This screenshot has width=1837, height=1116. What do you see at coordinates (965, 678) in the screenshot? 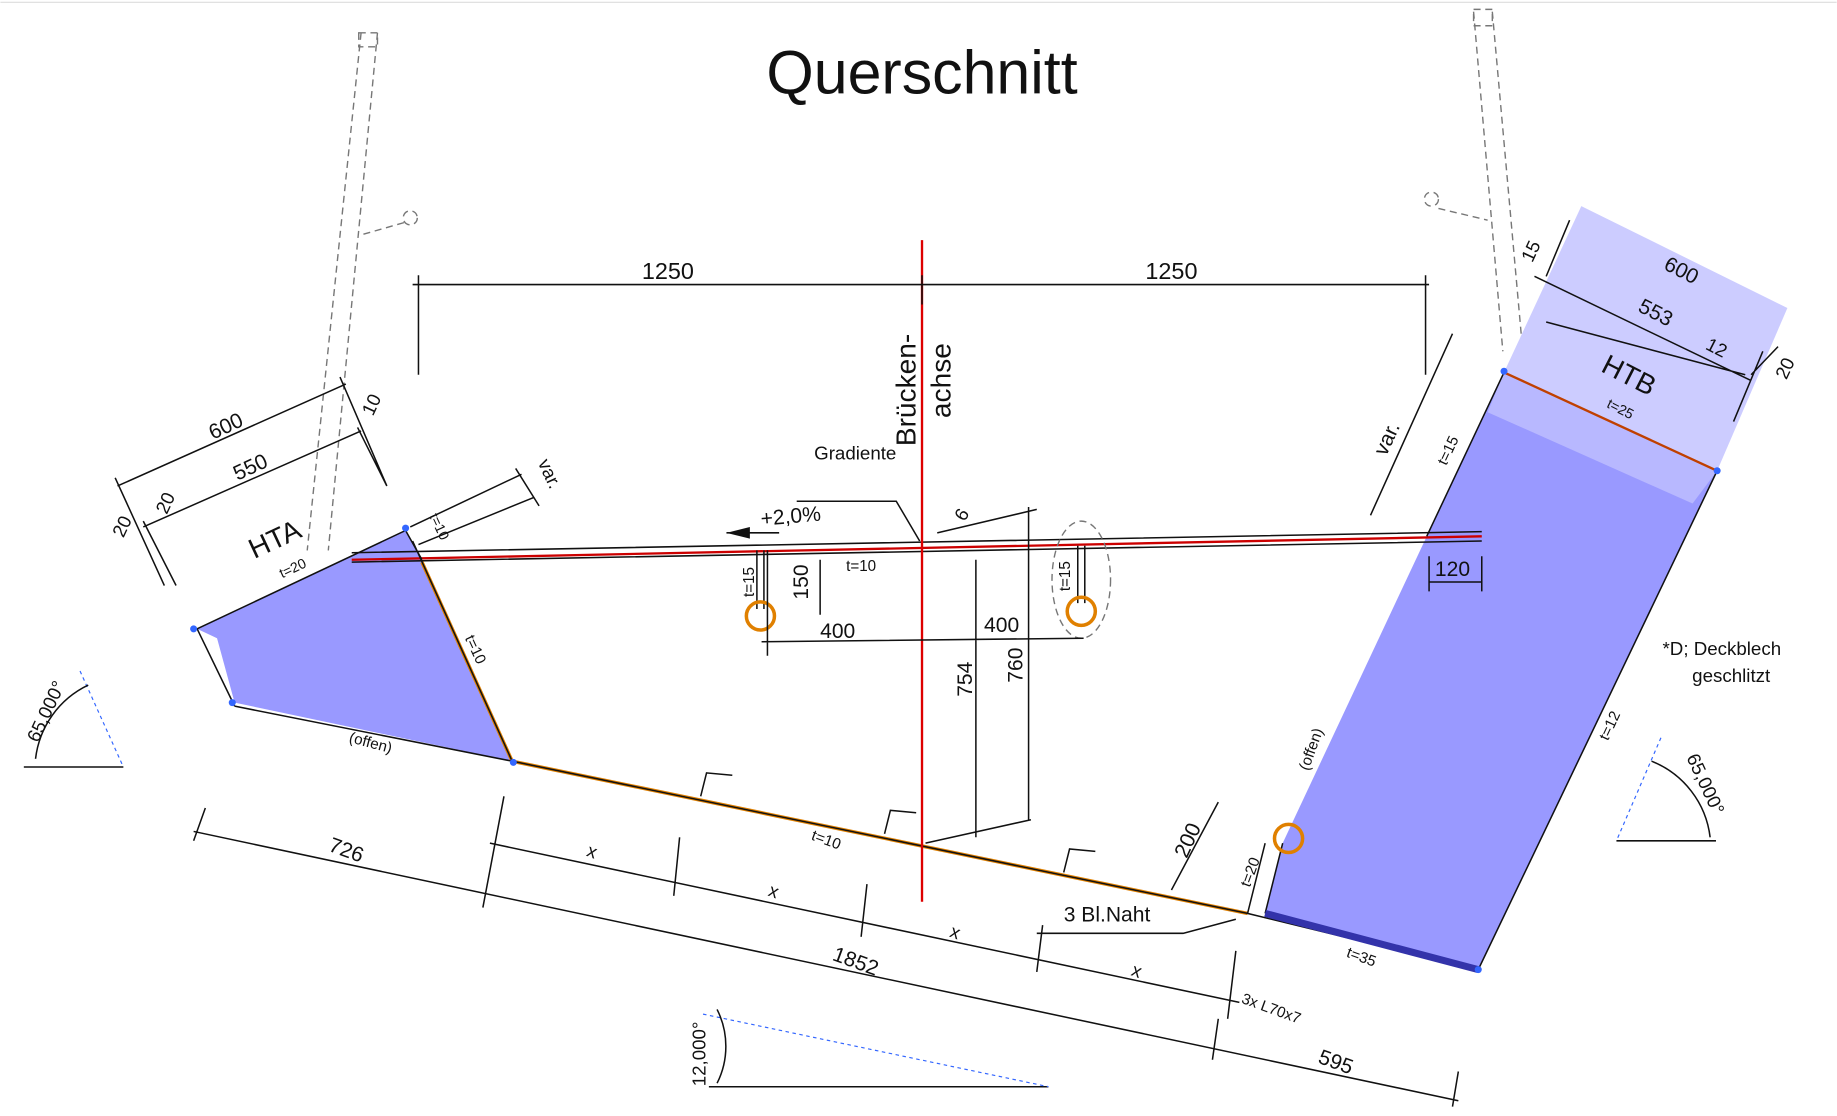
I see `label: 754` at bounding box center [965, 678].